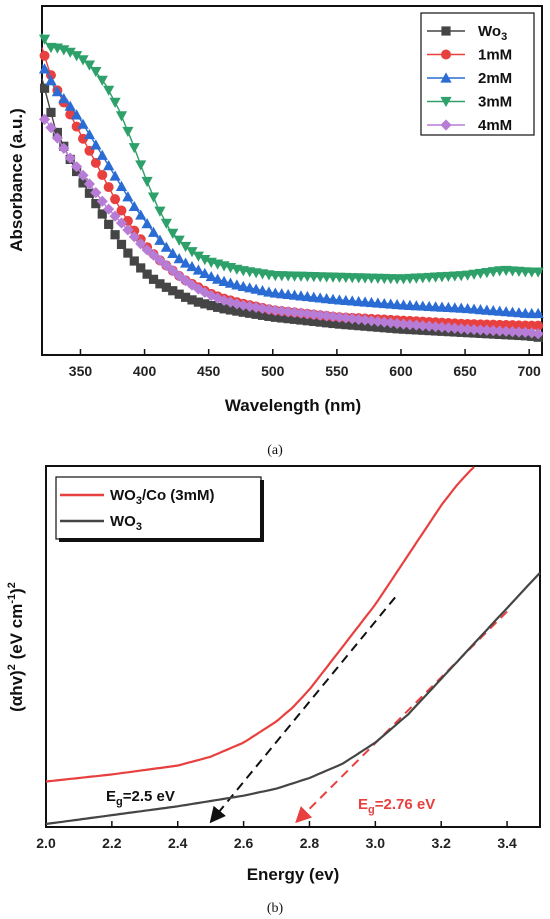  I want to click on x-tick-label: 500, so click(273, 371).